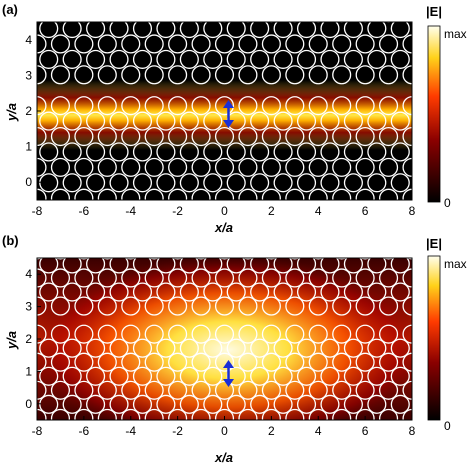  Describe the element at coordinates (33, 111) in the screenshot. I see `panel-a-y-ticks: 0 1 2 3 4` at that location.